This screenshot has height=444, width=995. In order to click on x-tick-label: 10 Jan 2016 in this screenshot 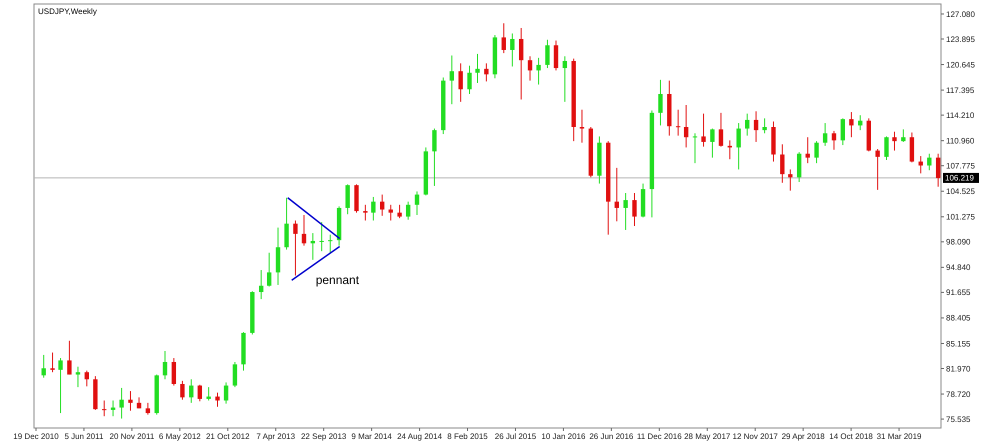, I will do `click(563, 436)`.